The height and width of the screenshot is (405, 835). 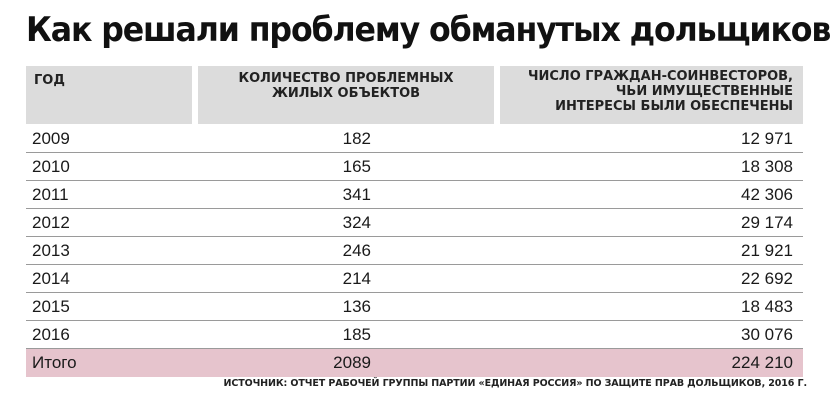 What do you see at coordinates (767, 222) in the screenshot?
I see `investors-cell: 29 174` at bounding box center [767, 222].